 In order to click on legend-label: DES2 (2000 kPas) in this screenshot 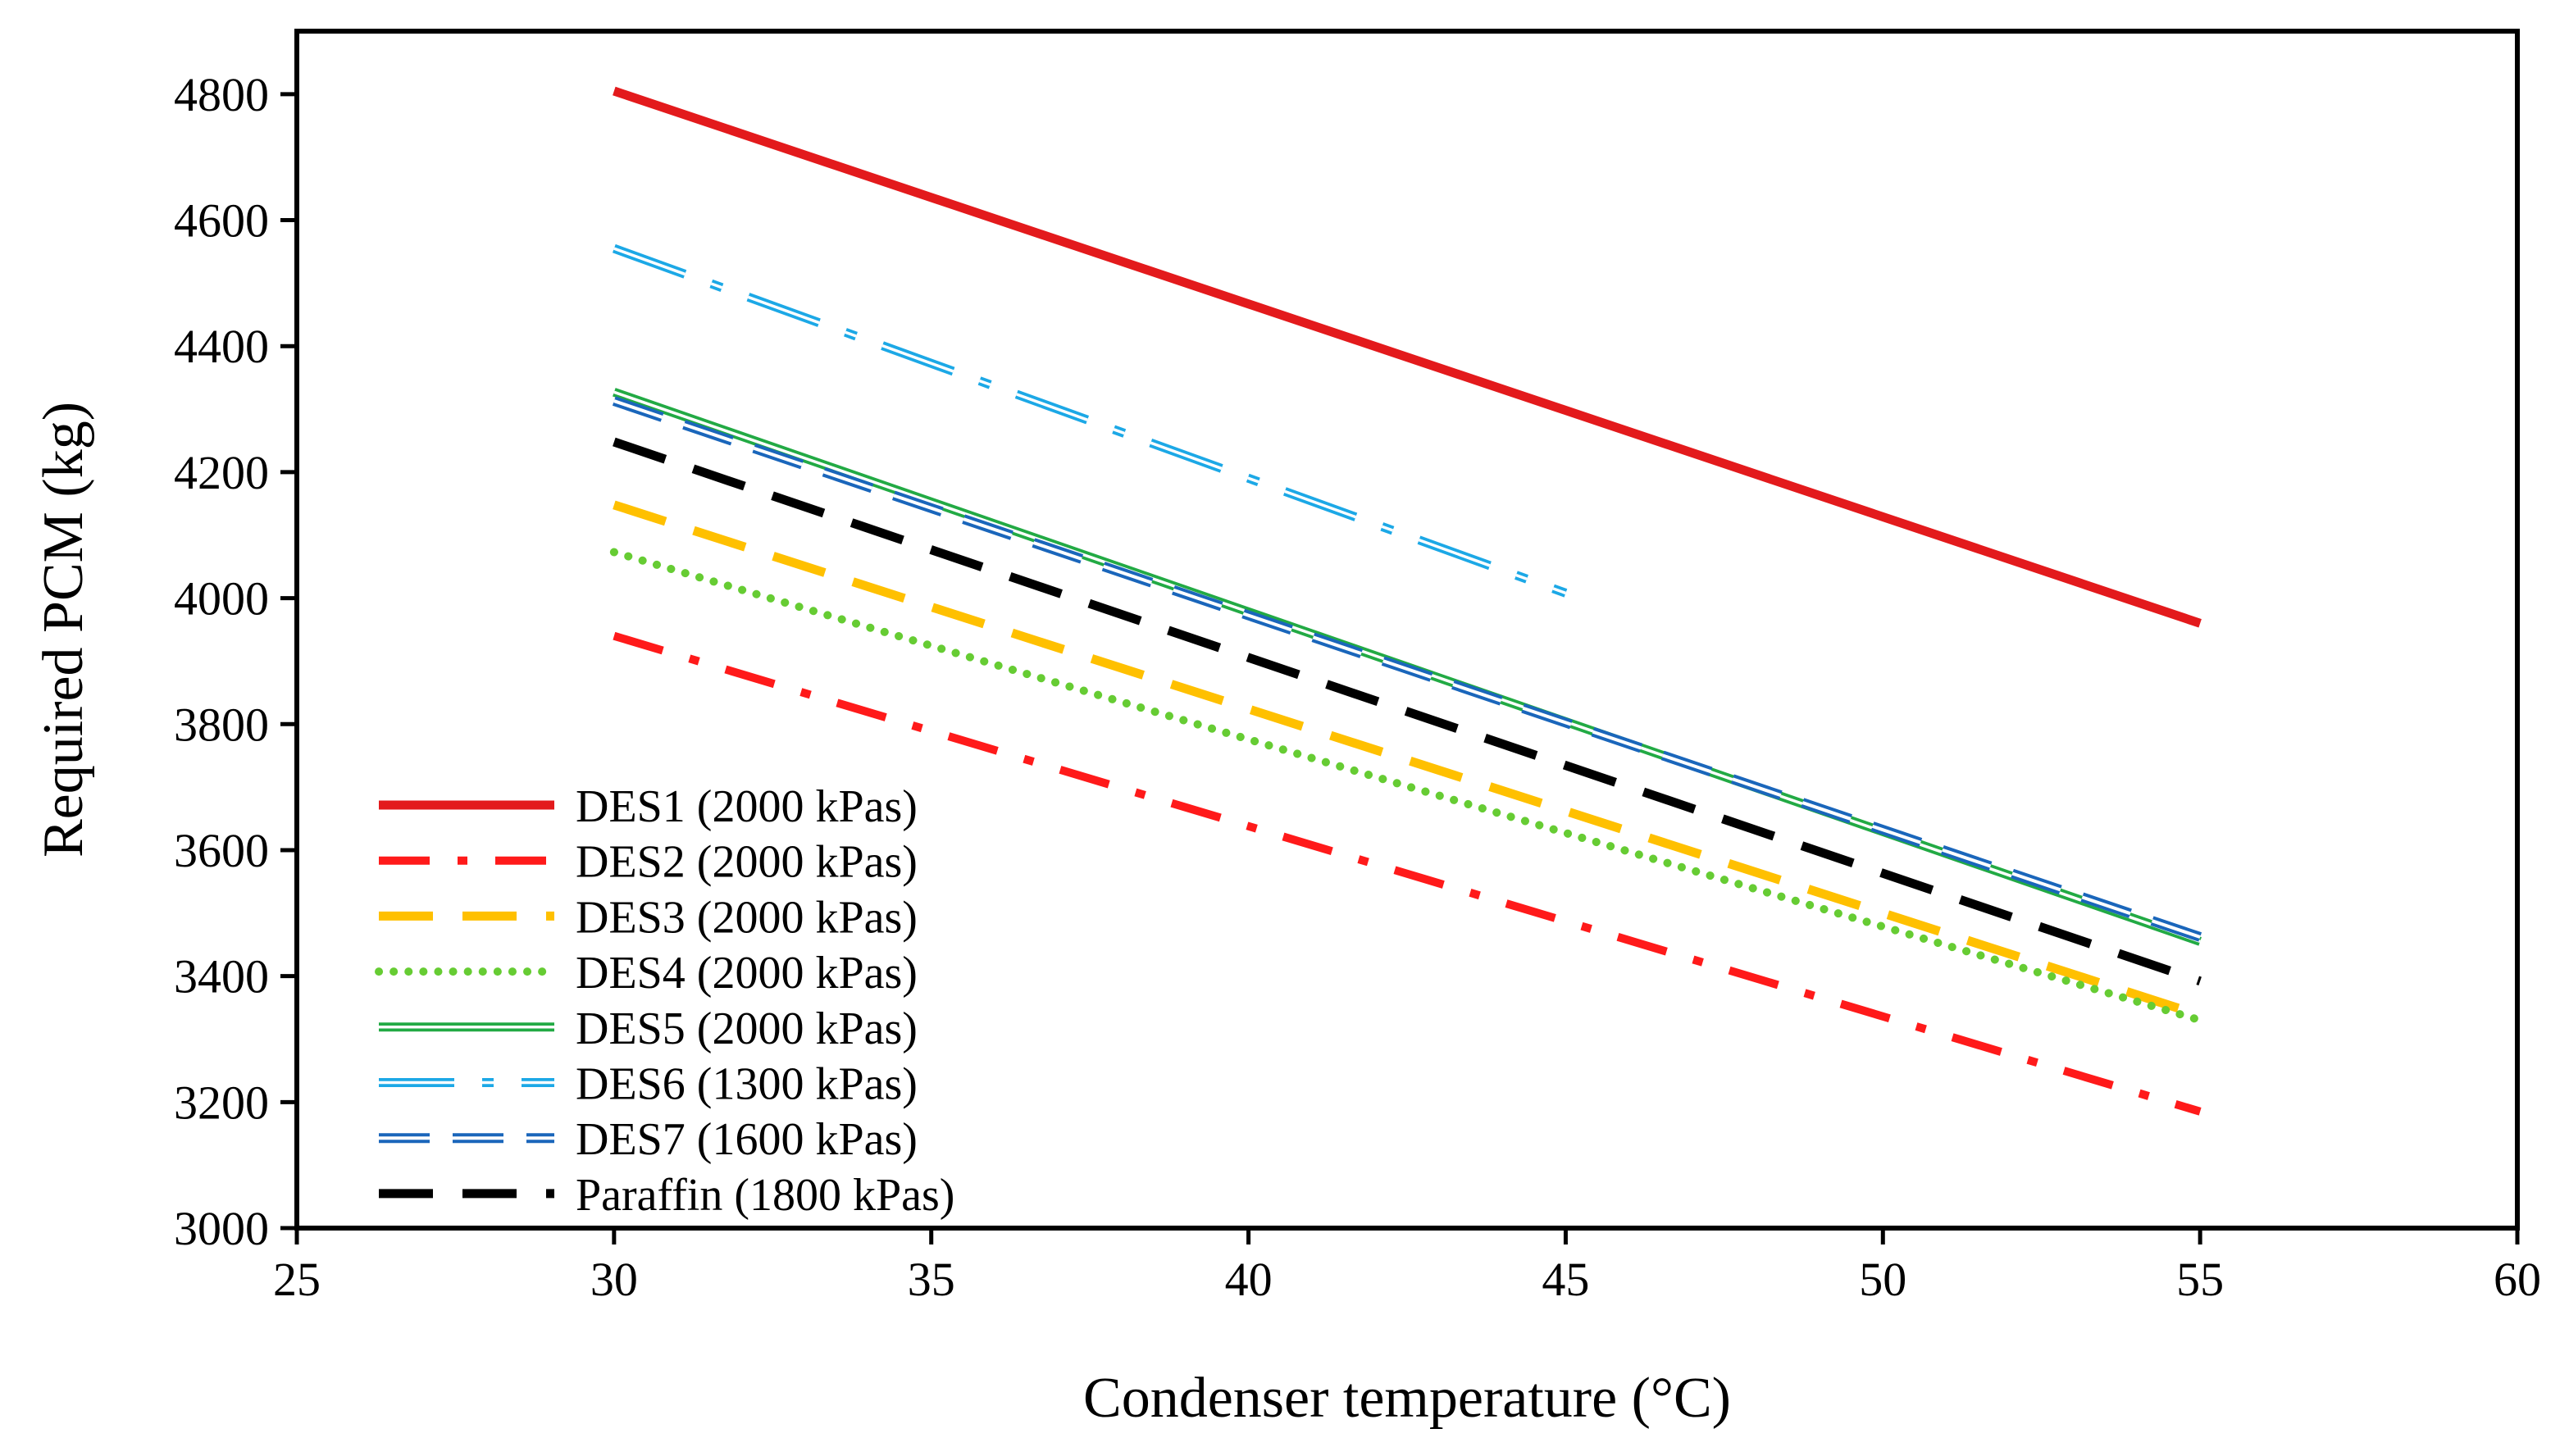, I will do `click(747, 862)`.